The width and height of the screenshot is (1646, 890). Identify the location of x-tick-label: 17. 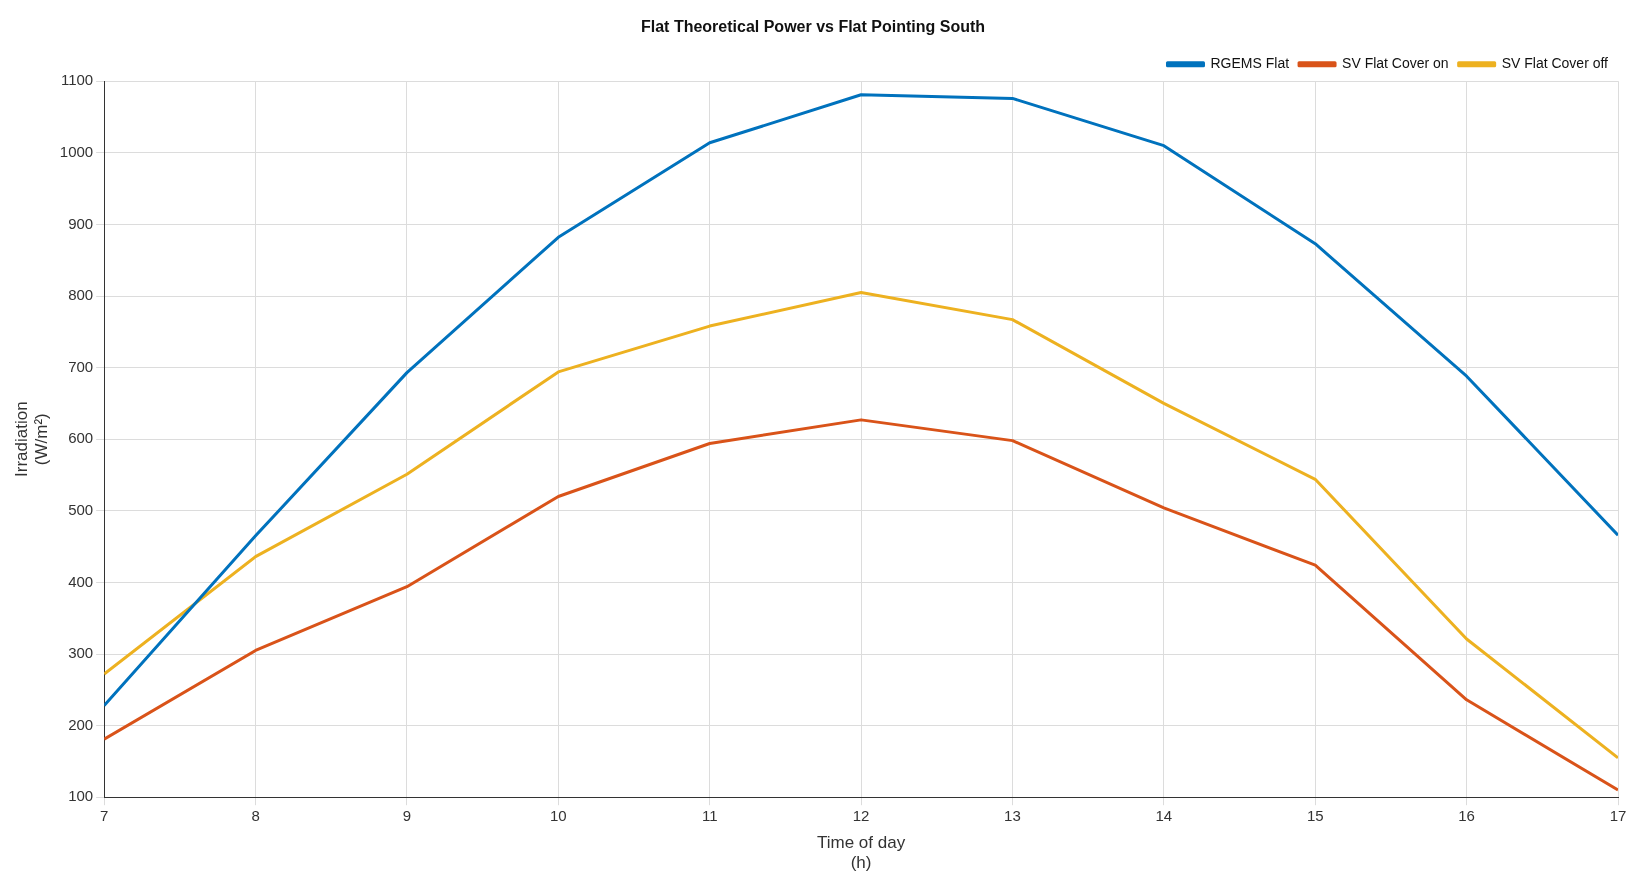
(1618, 816).